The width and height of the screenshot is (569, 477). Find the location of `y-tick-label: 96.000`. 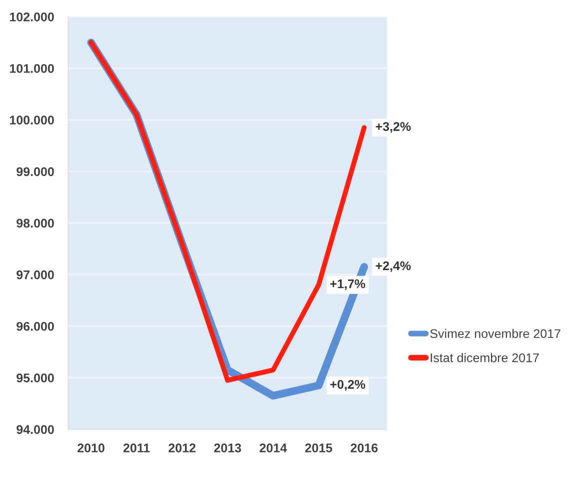

y-tick-label: 96.000 is located at coordinates (35, 326).